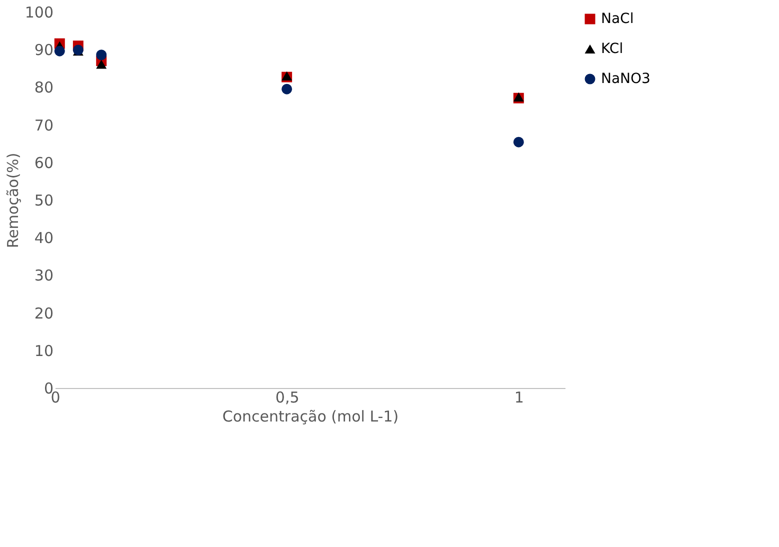 This screenshot has height=547, width=779. Describe the element at coordinates (44, 275) in the screenshot. I see `y-tick-label: 30` at that location.